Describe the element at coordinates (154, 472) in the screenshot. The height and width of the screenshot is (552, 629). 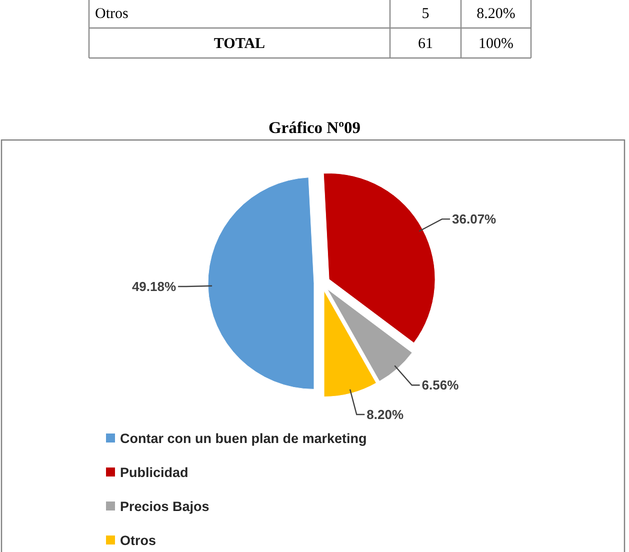
I see `legend-label: Publicidad` at that location.